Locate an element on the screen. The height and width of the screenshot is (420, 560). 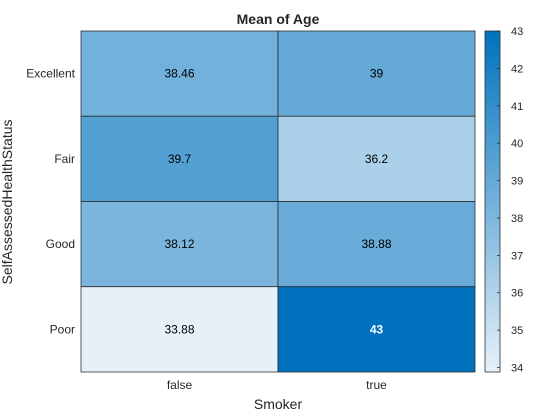
chart-title: Mean of Age is located at coordinates (278, 19).